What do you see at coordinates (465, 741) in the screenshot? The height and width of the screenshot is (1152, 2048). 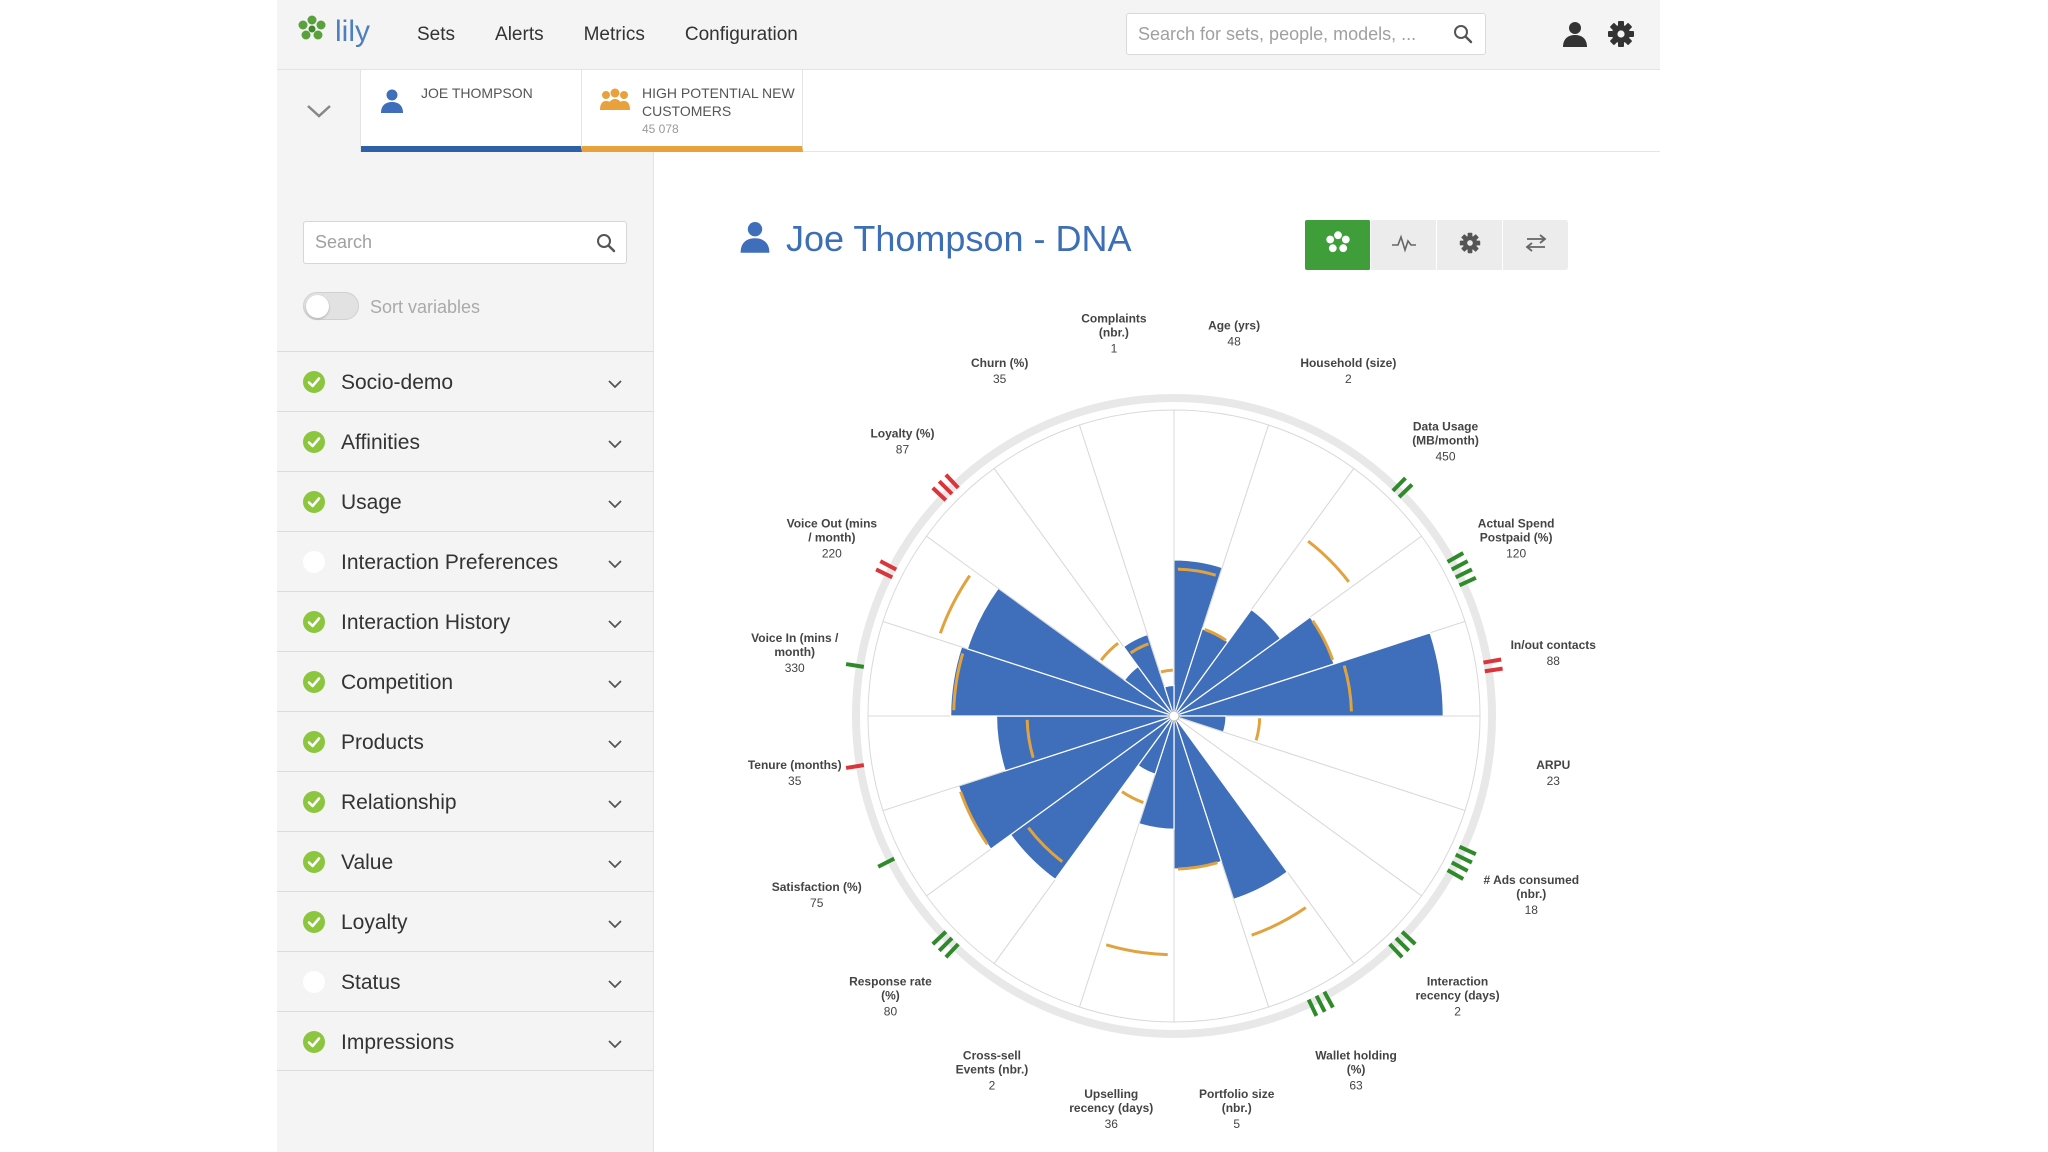 I see `category-products: Products` at bounding box center [465, 741].